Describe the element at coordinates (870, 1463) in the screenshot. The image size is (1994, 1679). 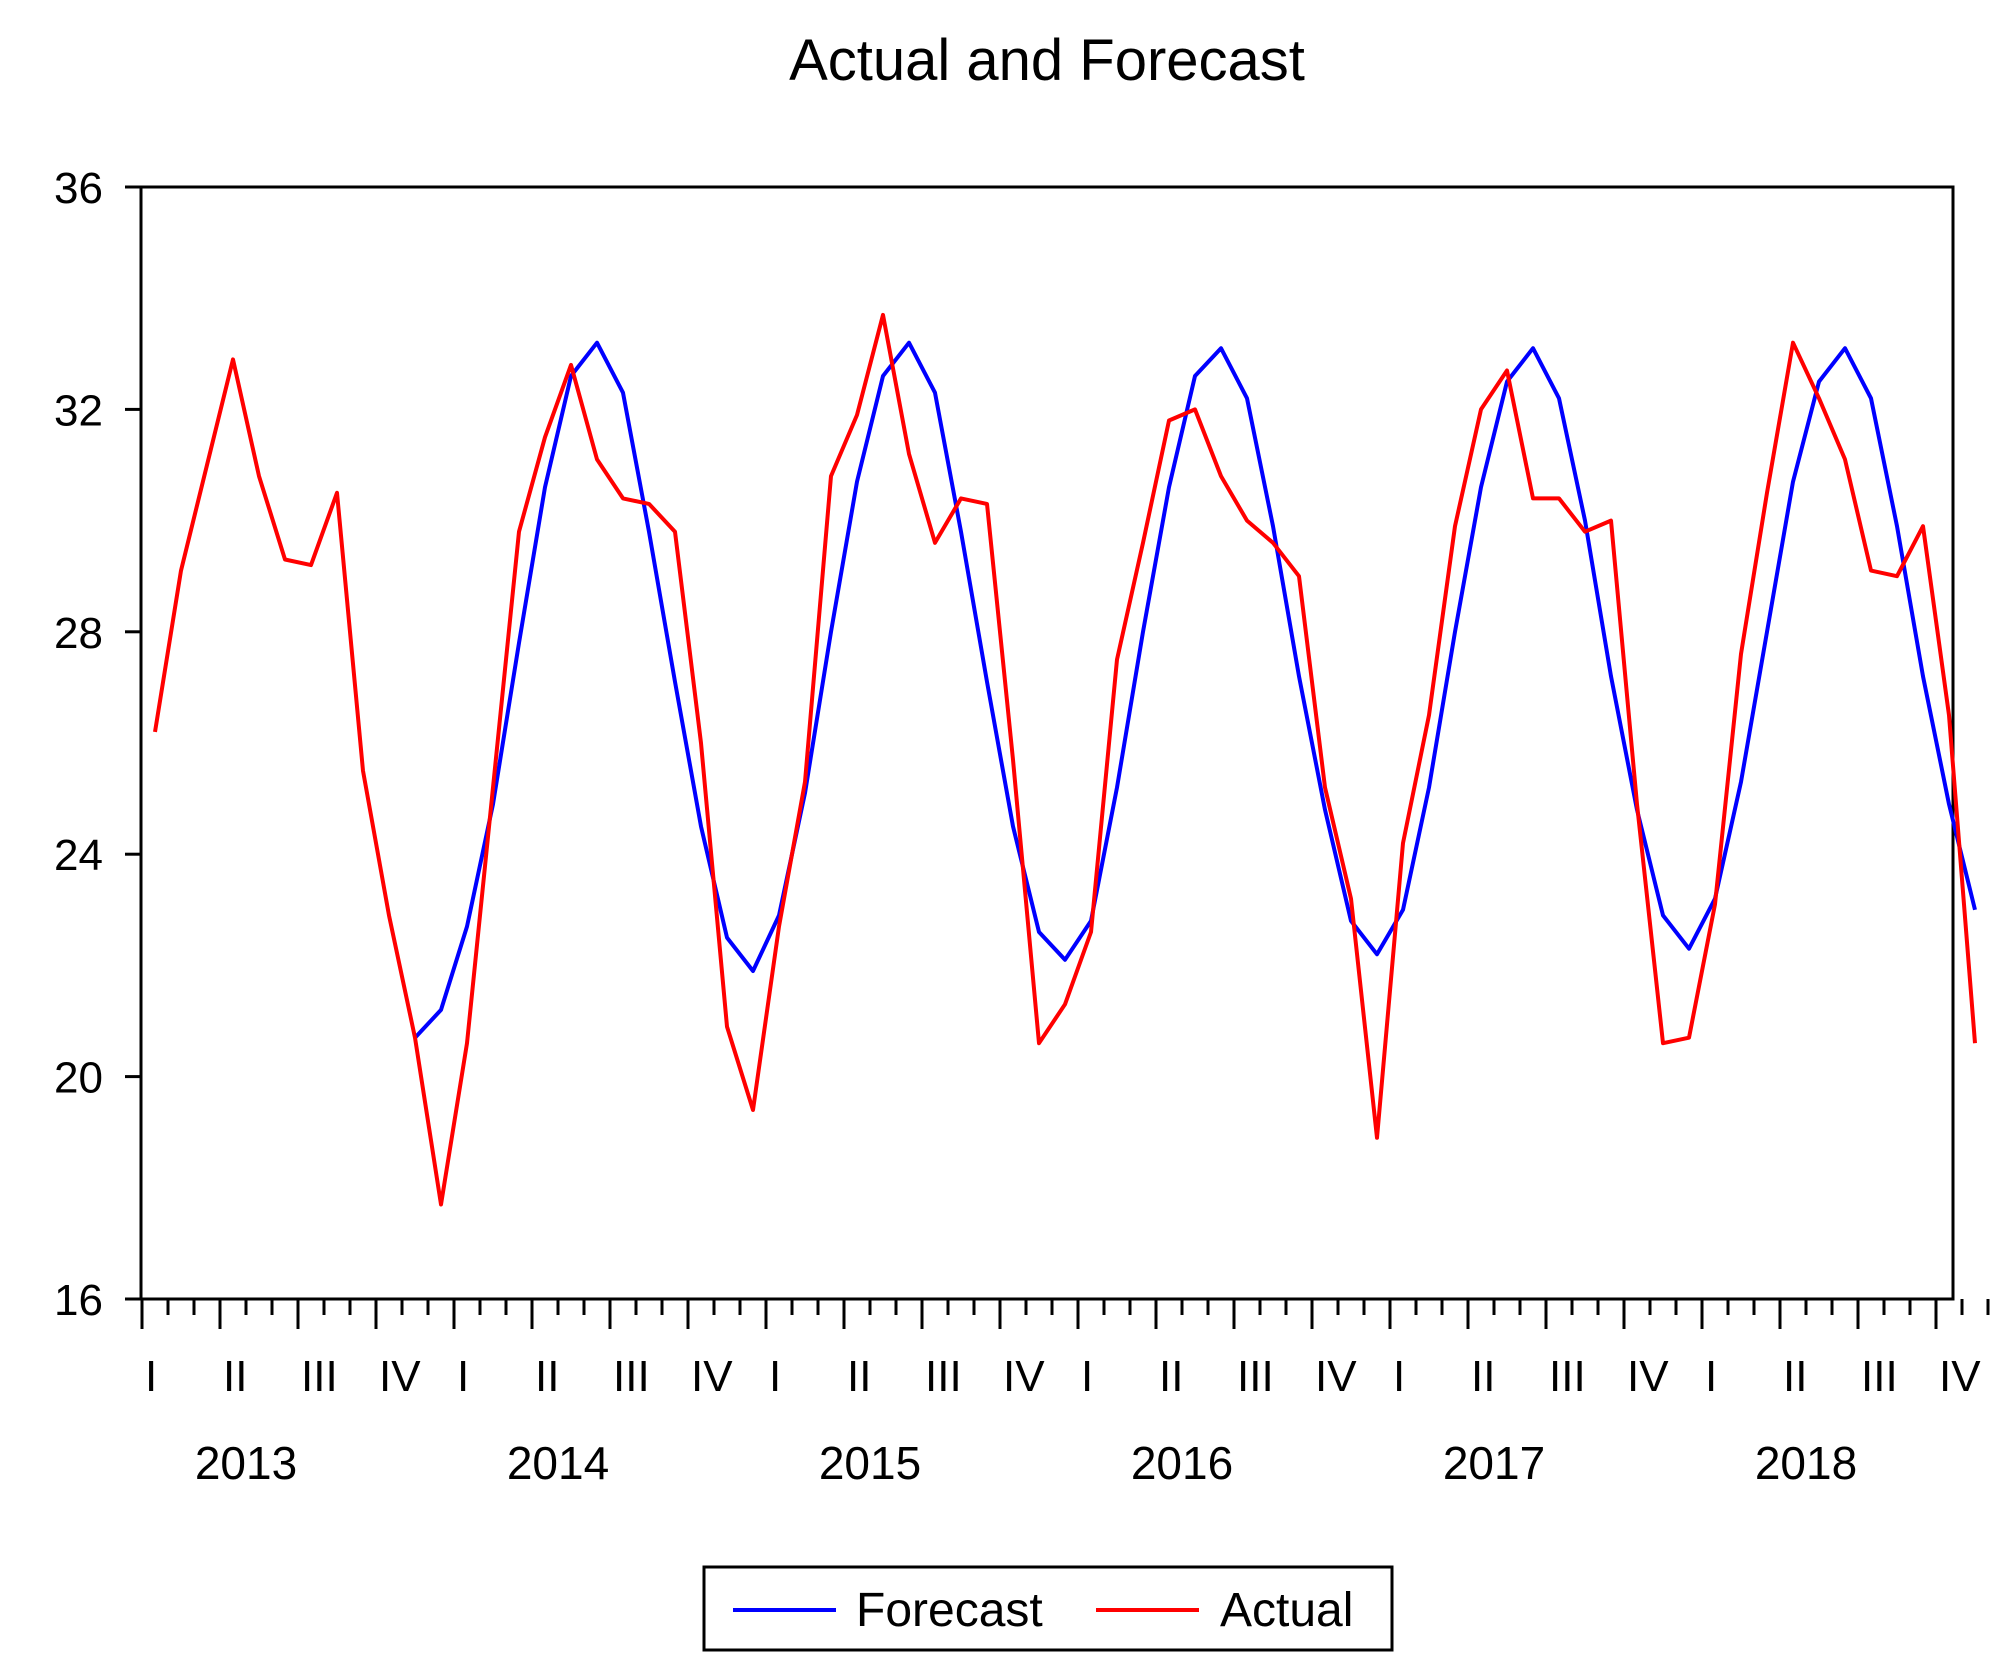
I see `x-year-label: 2015` at that location.